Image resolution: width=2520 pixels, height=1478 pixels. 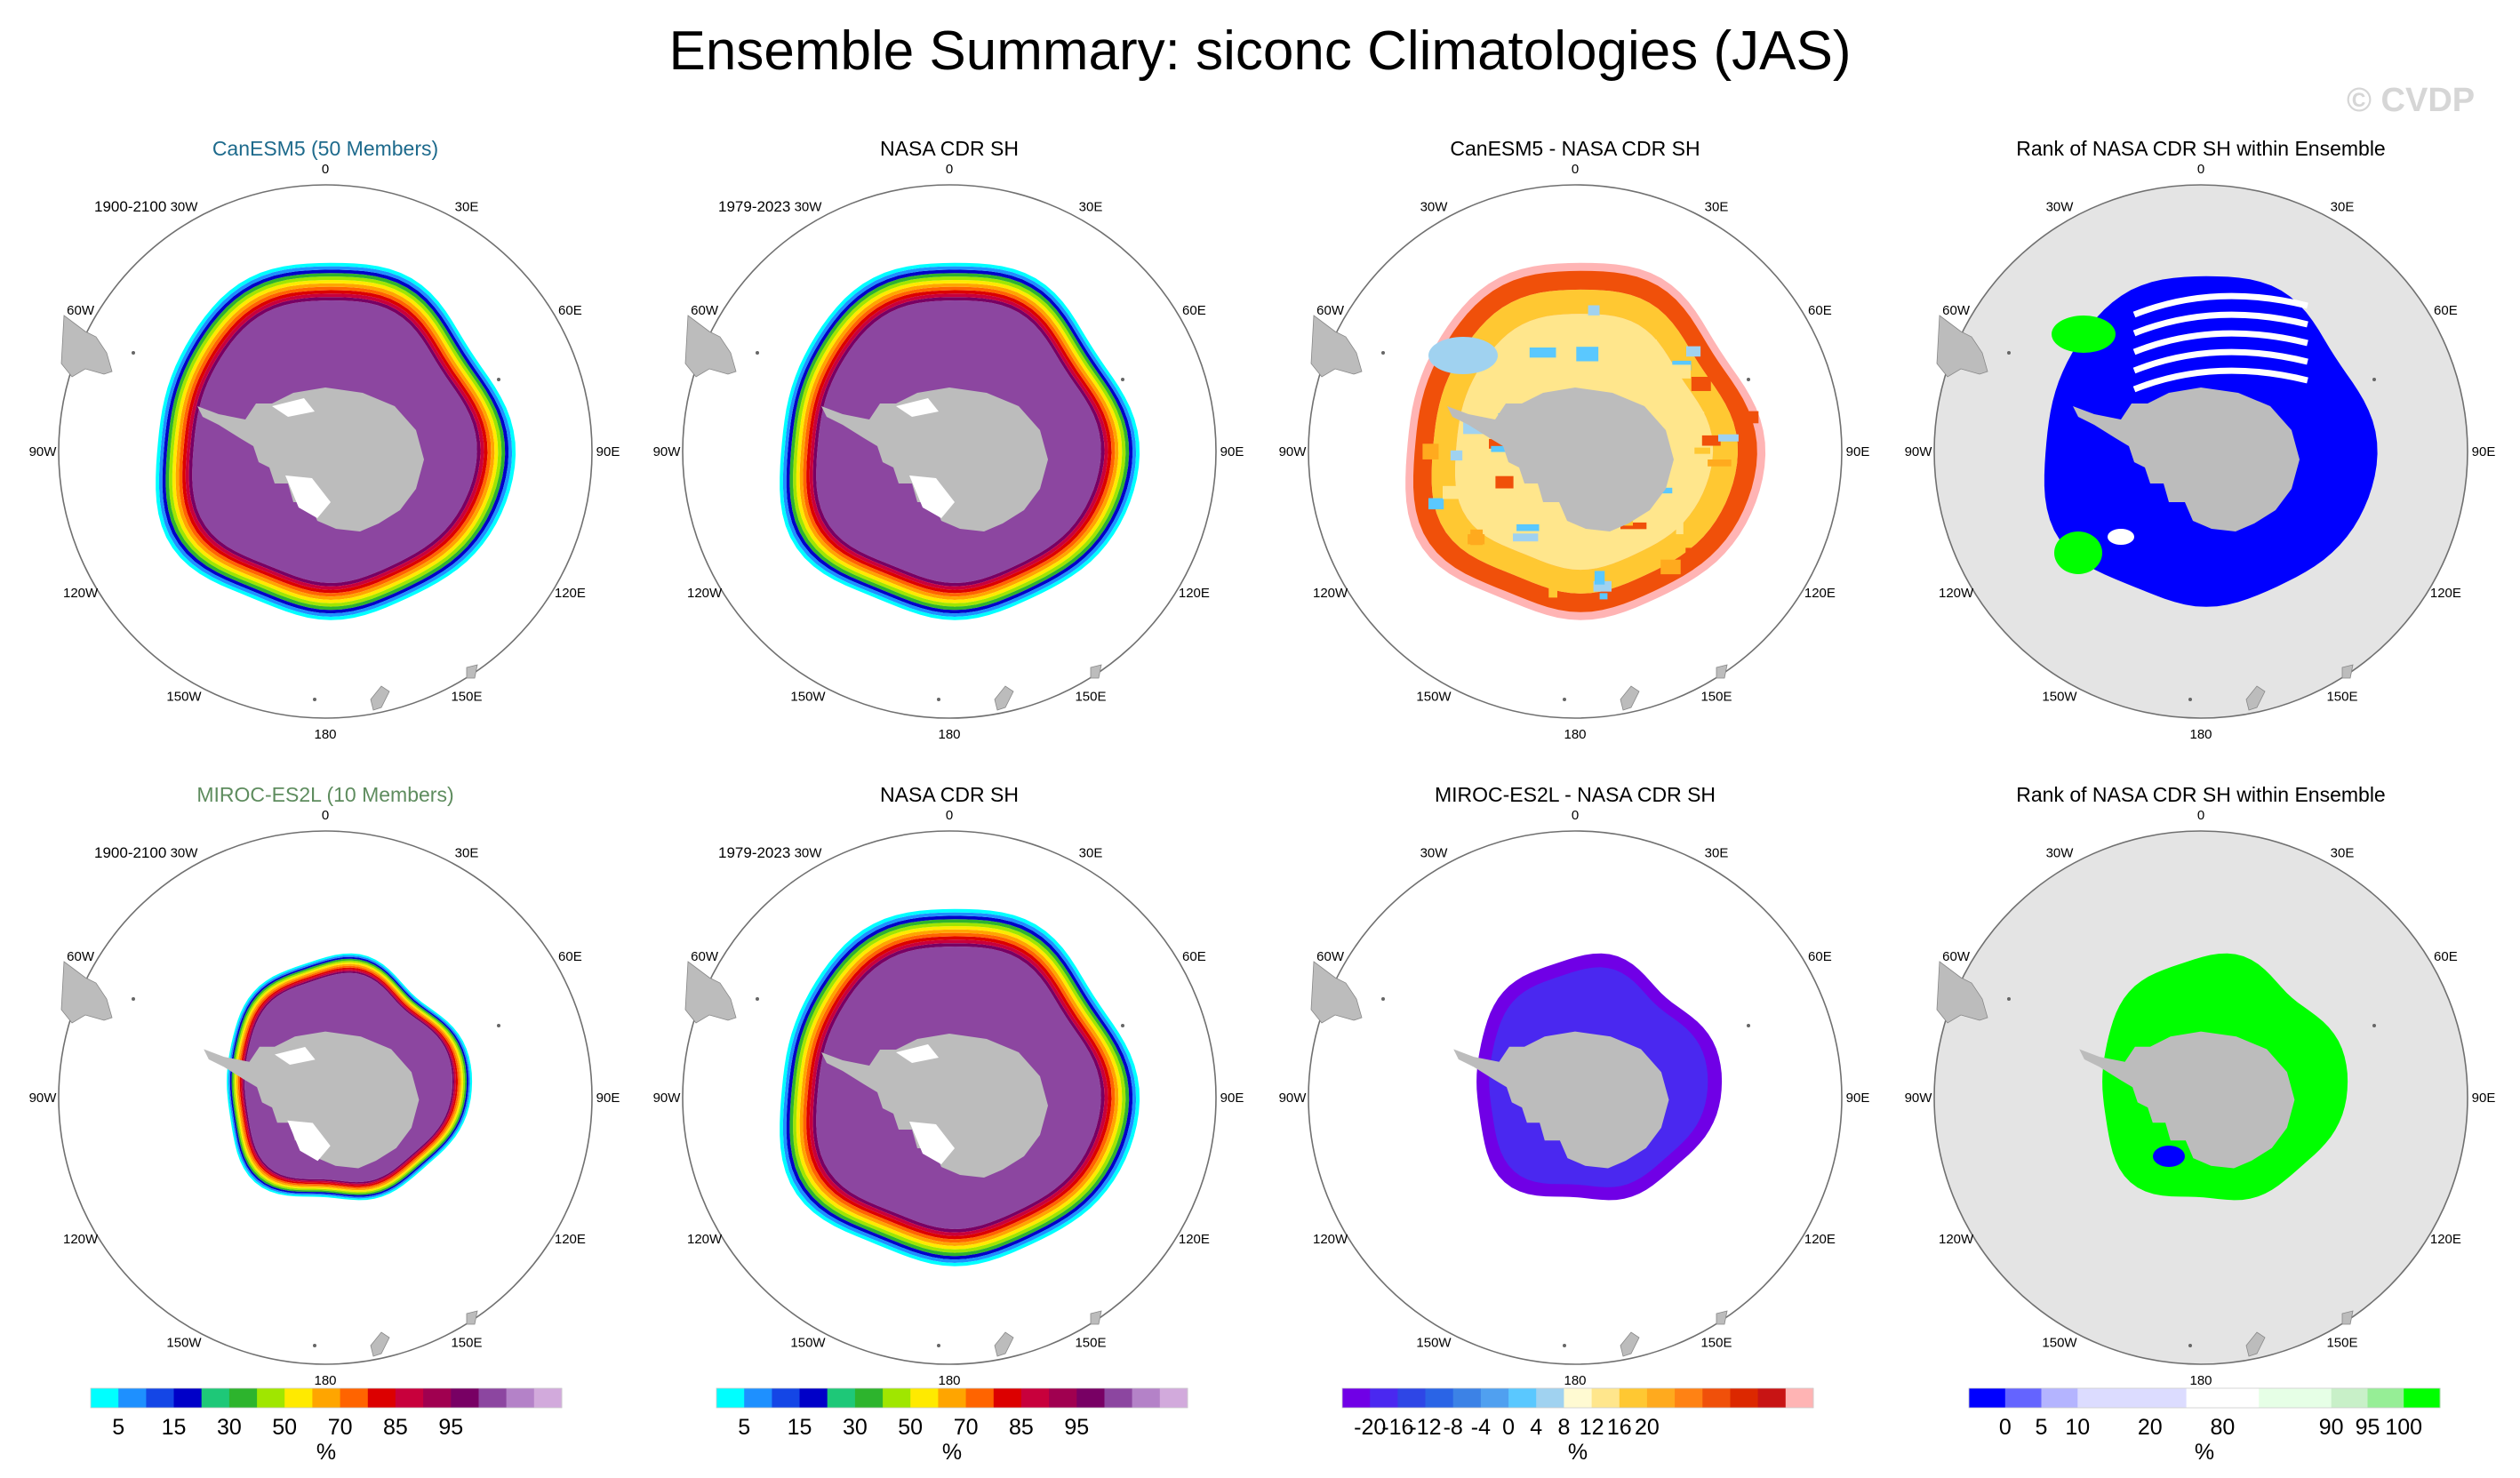 What do you see at coordinates (800, 1427) in the screenshot?
I see `colorbar-tick-label: 15` at bounding box center [800, 1427].